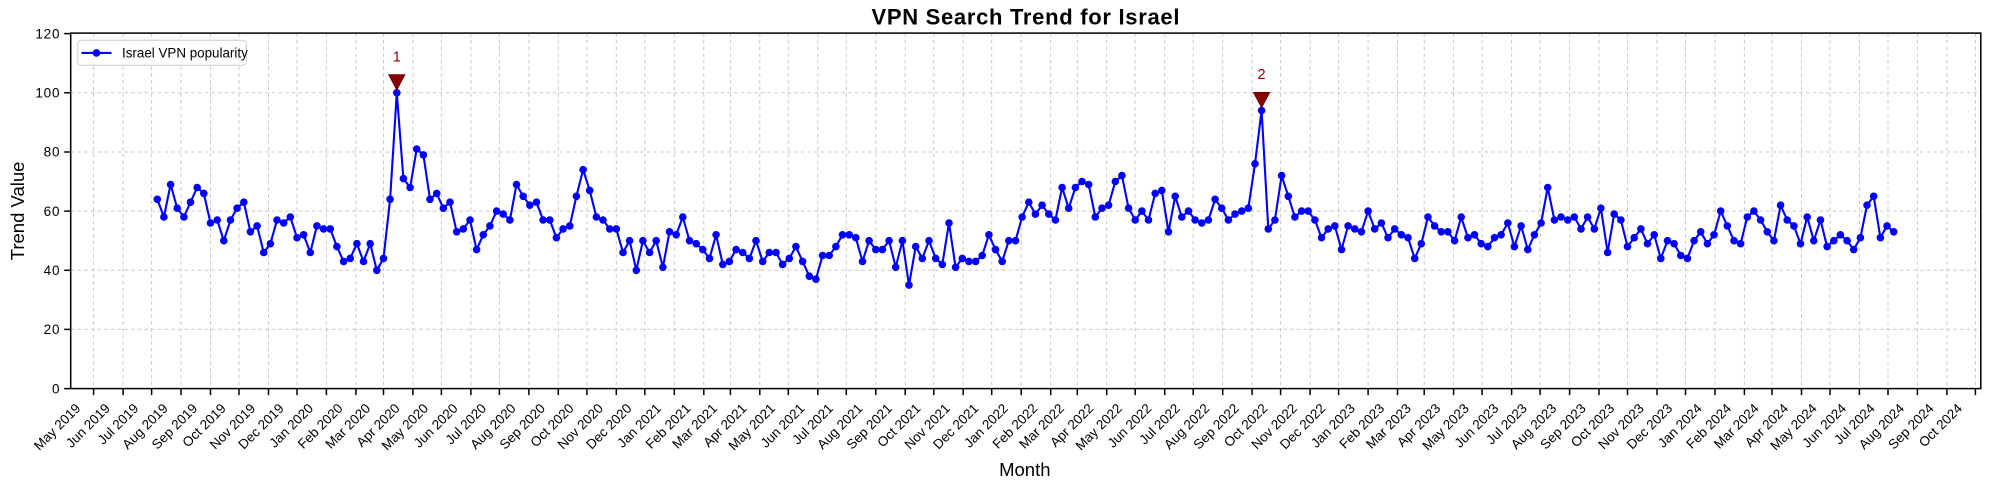 This screenshot has height=495, width=1990. I want to click on svg-text: 0, so click(56, 388).